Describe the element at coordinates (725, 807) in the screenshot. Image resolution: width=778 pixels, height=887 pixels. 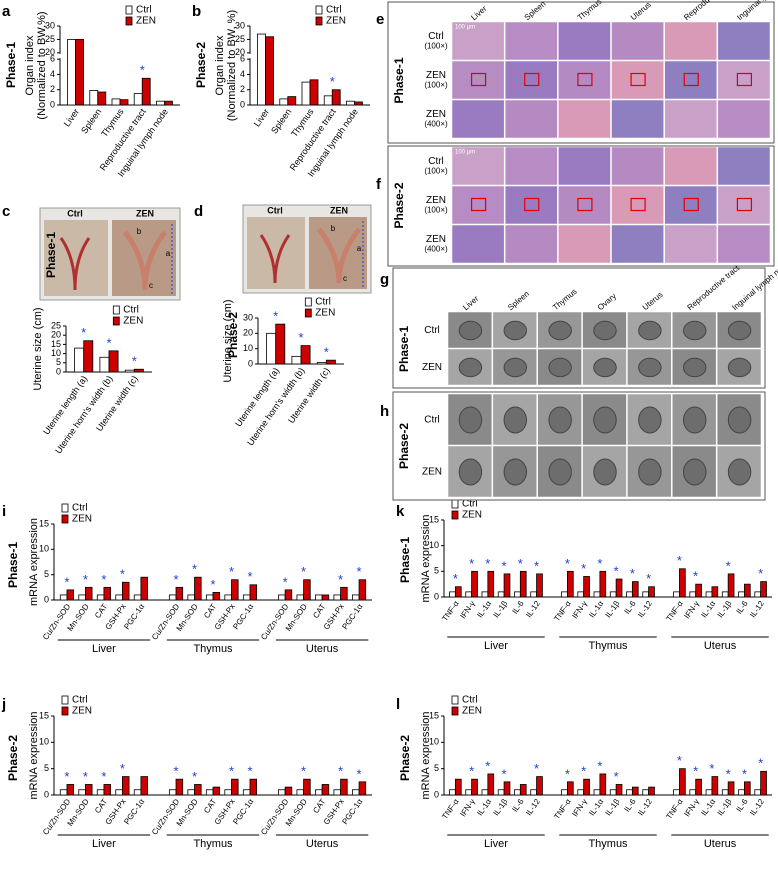
I see `x-tick-label: IL-1β` at that location.